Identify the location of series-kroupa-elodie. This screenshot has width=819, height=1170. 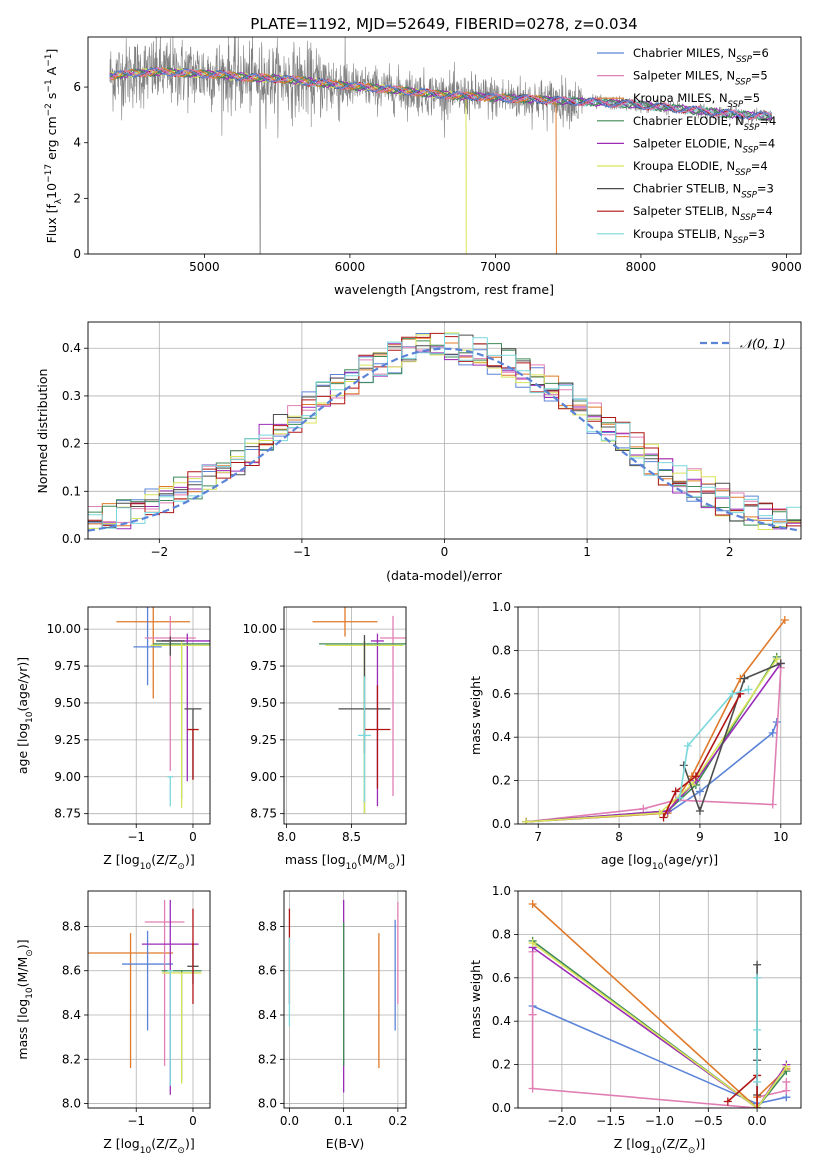
(651, 739).